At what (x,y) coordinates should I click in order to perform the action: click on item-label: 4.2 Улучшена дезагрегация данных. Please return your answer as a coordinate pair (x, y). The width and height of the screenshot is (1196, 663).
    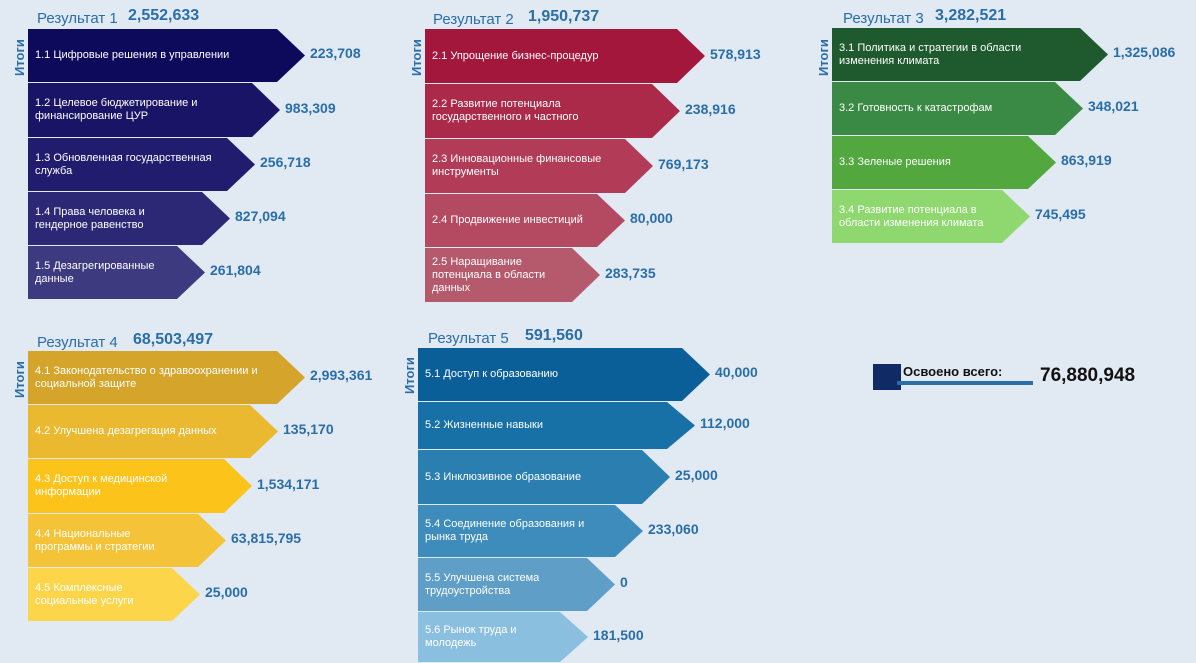
    Looking at the image, I should click on (126, 431).